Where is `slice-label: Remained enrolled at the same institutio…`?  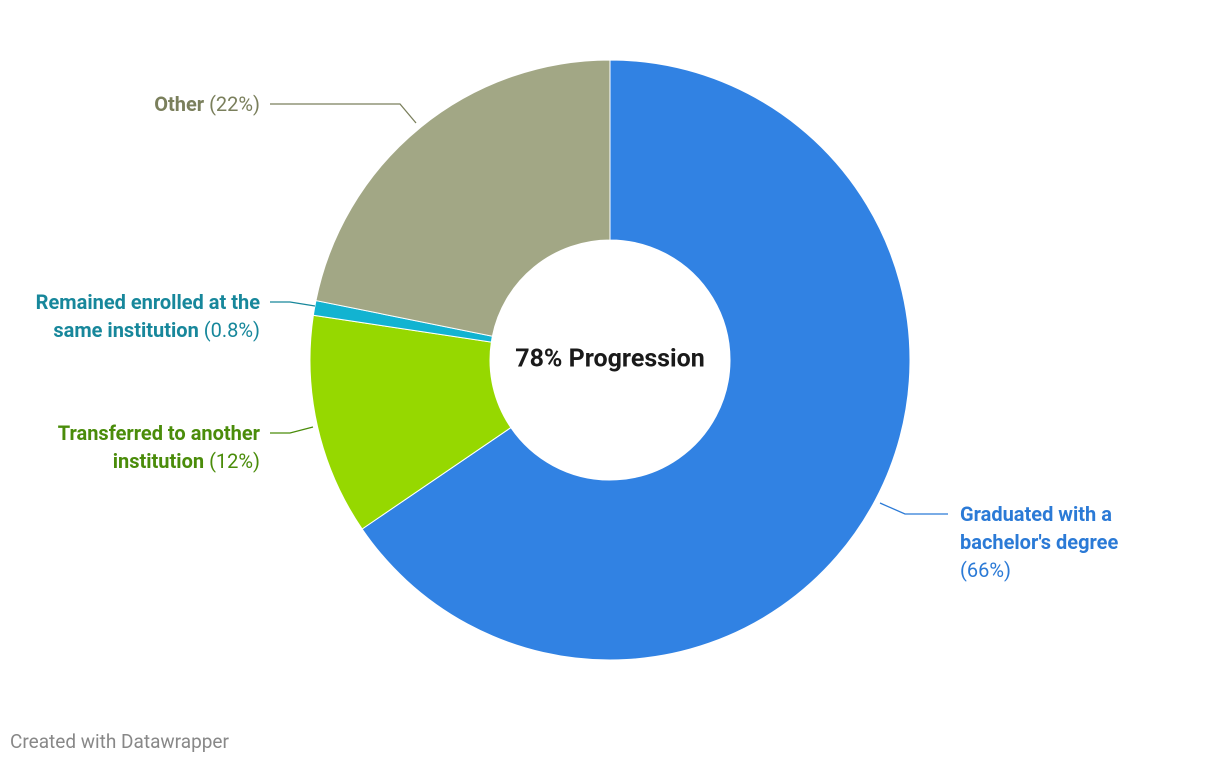
slice-label: Remained enrolled at the same institutio… is located at coordinates (140, 316).